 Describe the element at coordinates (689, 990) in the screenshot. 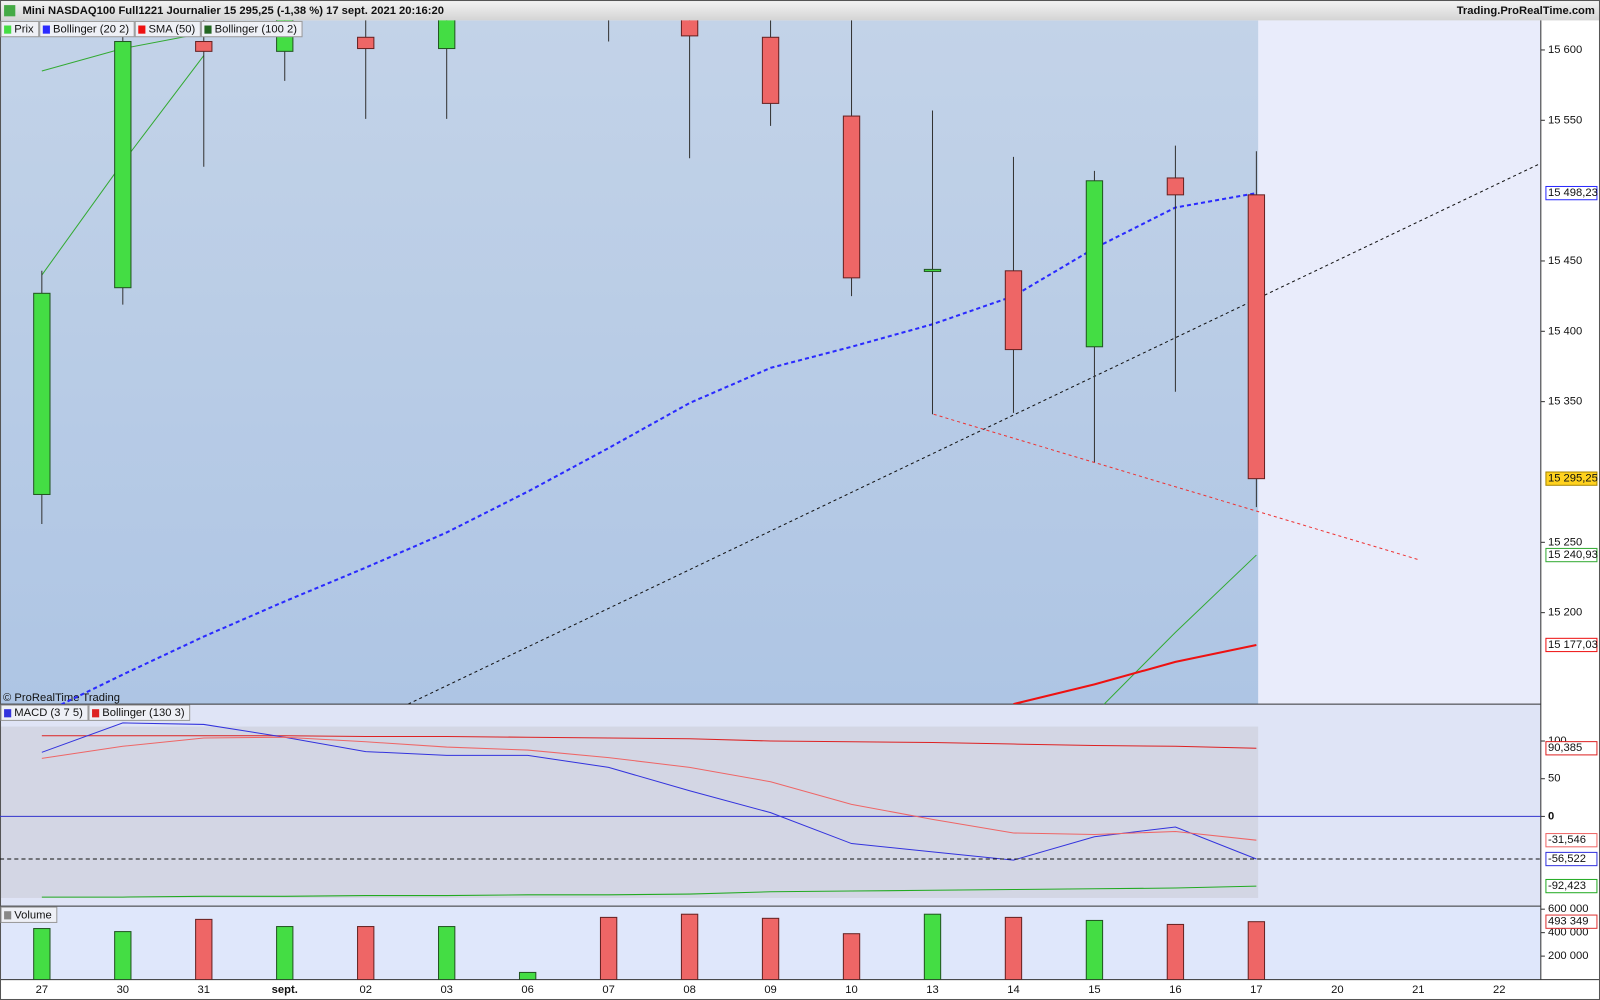

I see `x-tick-label: 08` at that location.